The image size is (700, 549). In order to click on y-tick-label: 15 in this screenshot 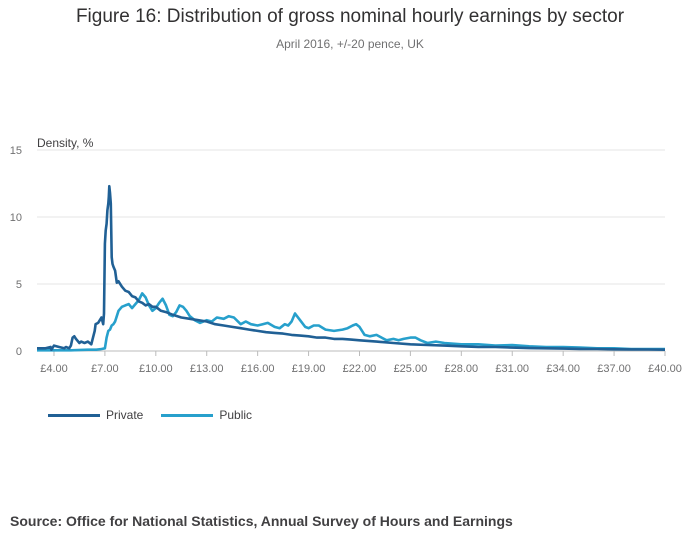, I will do `click(16, 151)`.